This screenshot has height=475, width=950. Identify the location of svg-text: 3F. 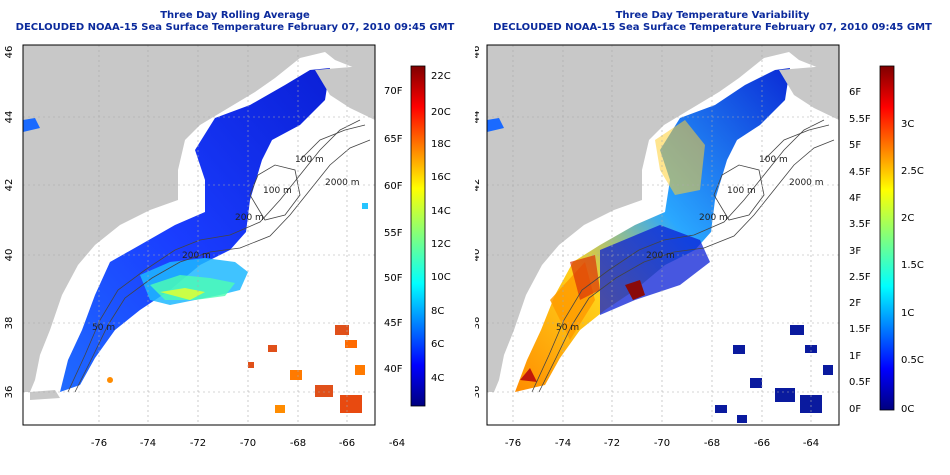
(855, 251).